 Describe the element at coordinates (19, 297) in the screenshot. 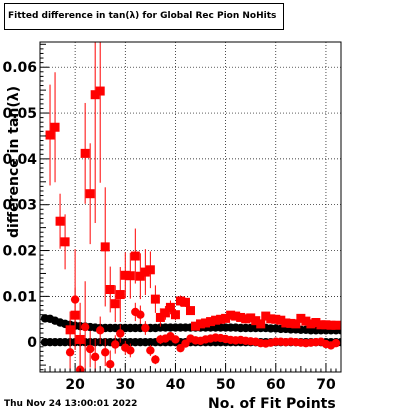

I see `y-tick-label: 0.01` at that location.